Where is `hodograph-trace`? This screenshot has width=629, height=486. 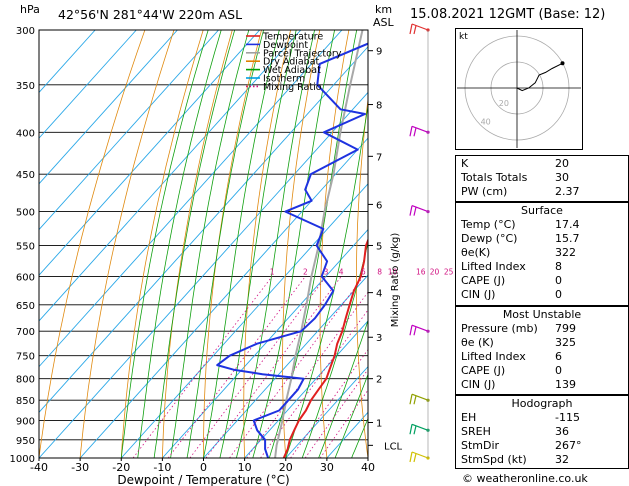
hodograph-trace is located at coordinates (539, 77).